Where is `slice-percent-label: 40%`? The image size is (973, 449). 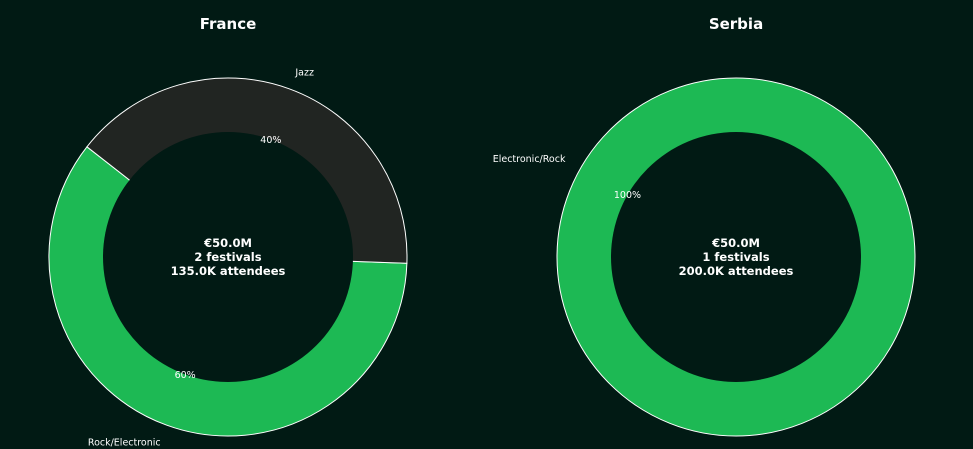 slice-percent-label: 40% is located at coordinates (270, 140).